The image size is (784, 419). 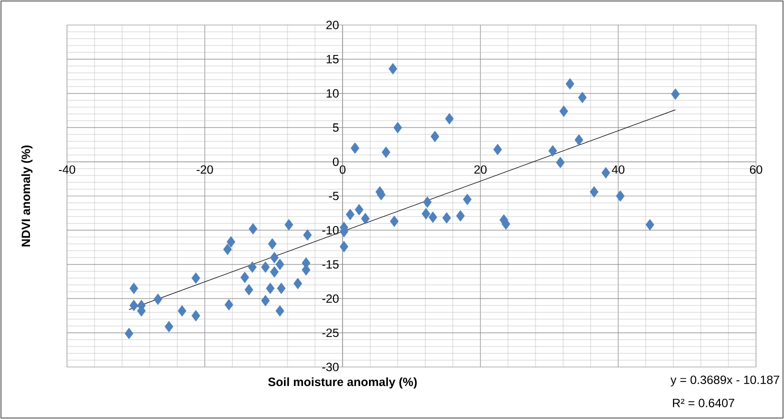 I want to click on y-tick-label: 15, so click(x=332, y=59).